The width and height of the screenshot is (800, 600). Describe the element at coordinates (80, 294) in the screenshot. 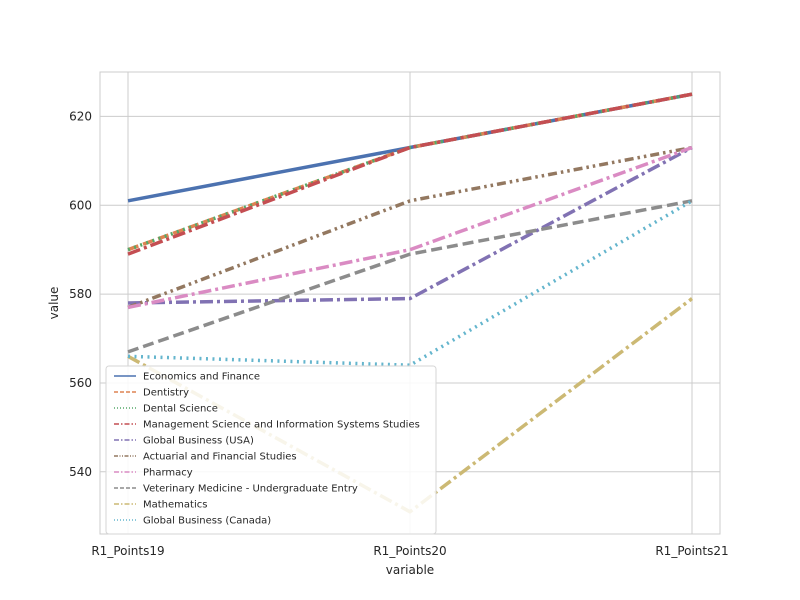

I see `y-tick-label: 580` at that location.